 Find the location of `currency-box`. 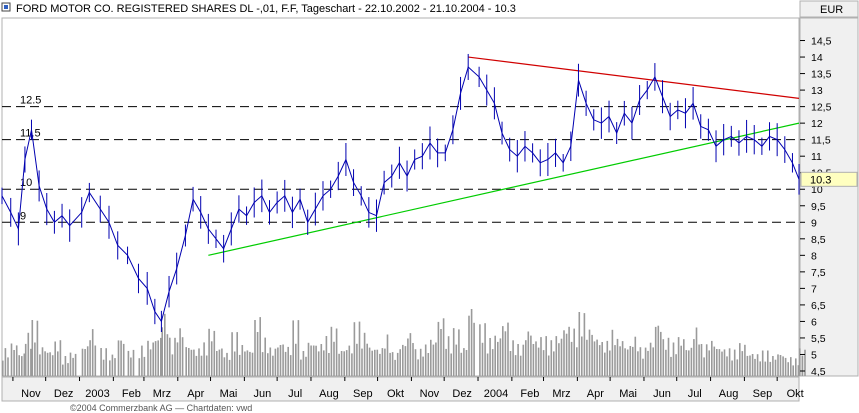

currency-box is located at coordinates (829, 9).